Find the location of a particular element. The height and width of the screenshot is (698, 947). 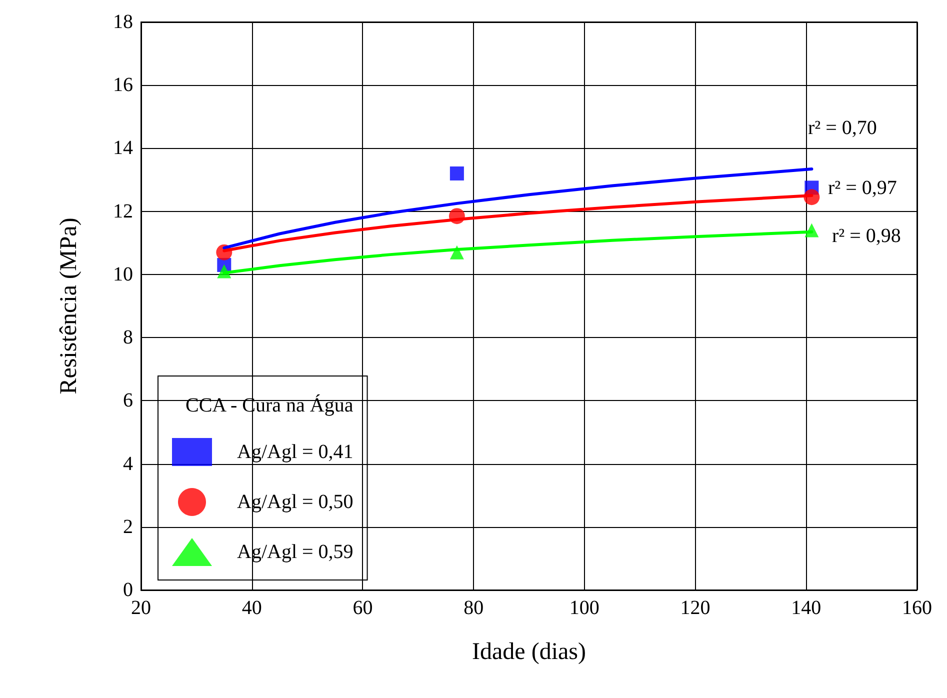

x-tick-label: 80 is located at coordinates (474, 608).